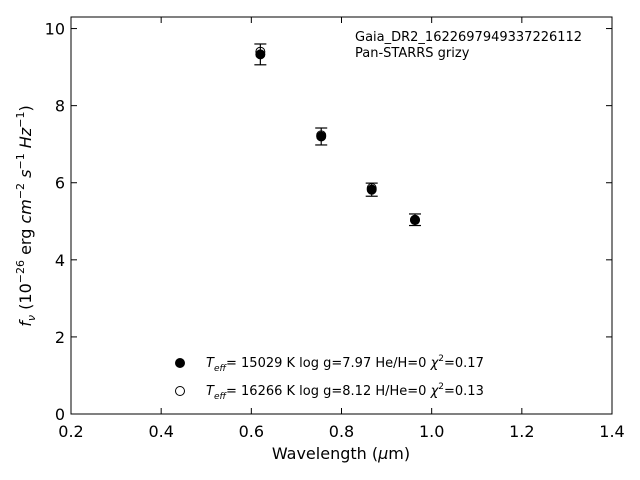  What do you see at coordinates (611, 431) in the screenshot?
I see `x-tick-label: 1.4` at bounding box center [611, 431].